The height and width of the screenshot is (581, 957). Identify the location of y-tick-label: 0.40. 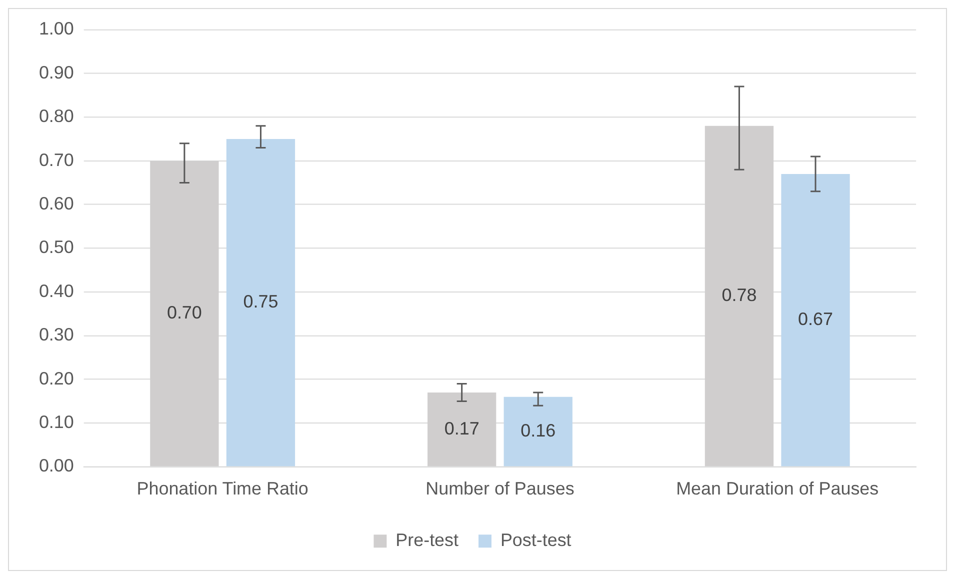
(56, 290).